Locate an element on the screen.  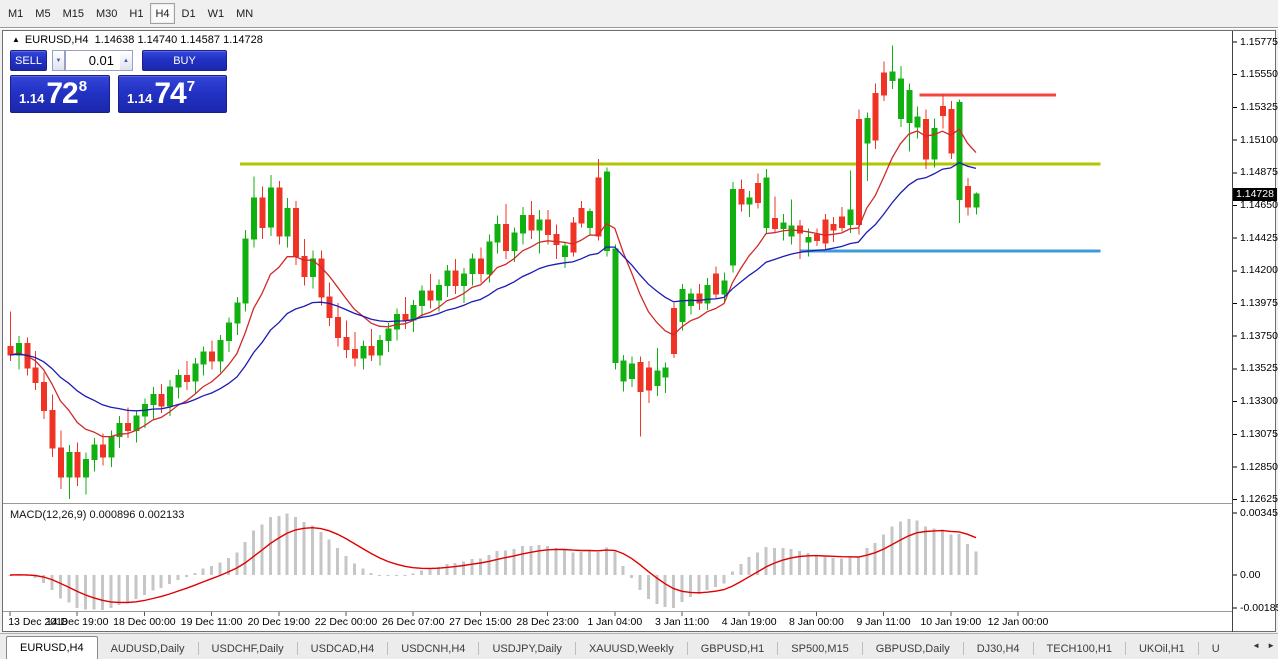
price-tick-label: 1.15325 is located at coordinates (1259, 106).